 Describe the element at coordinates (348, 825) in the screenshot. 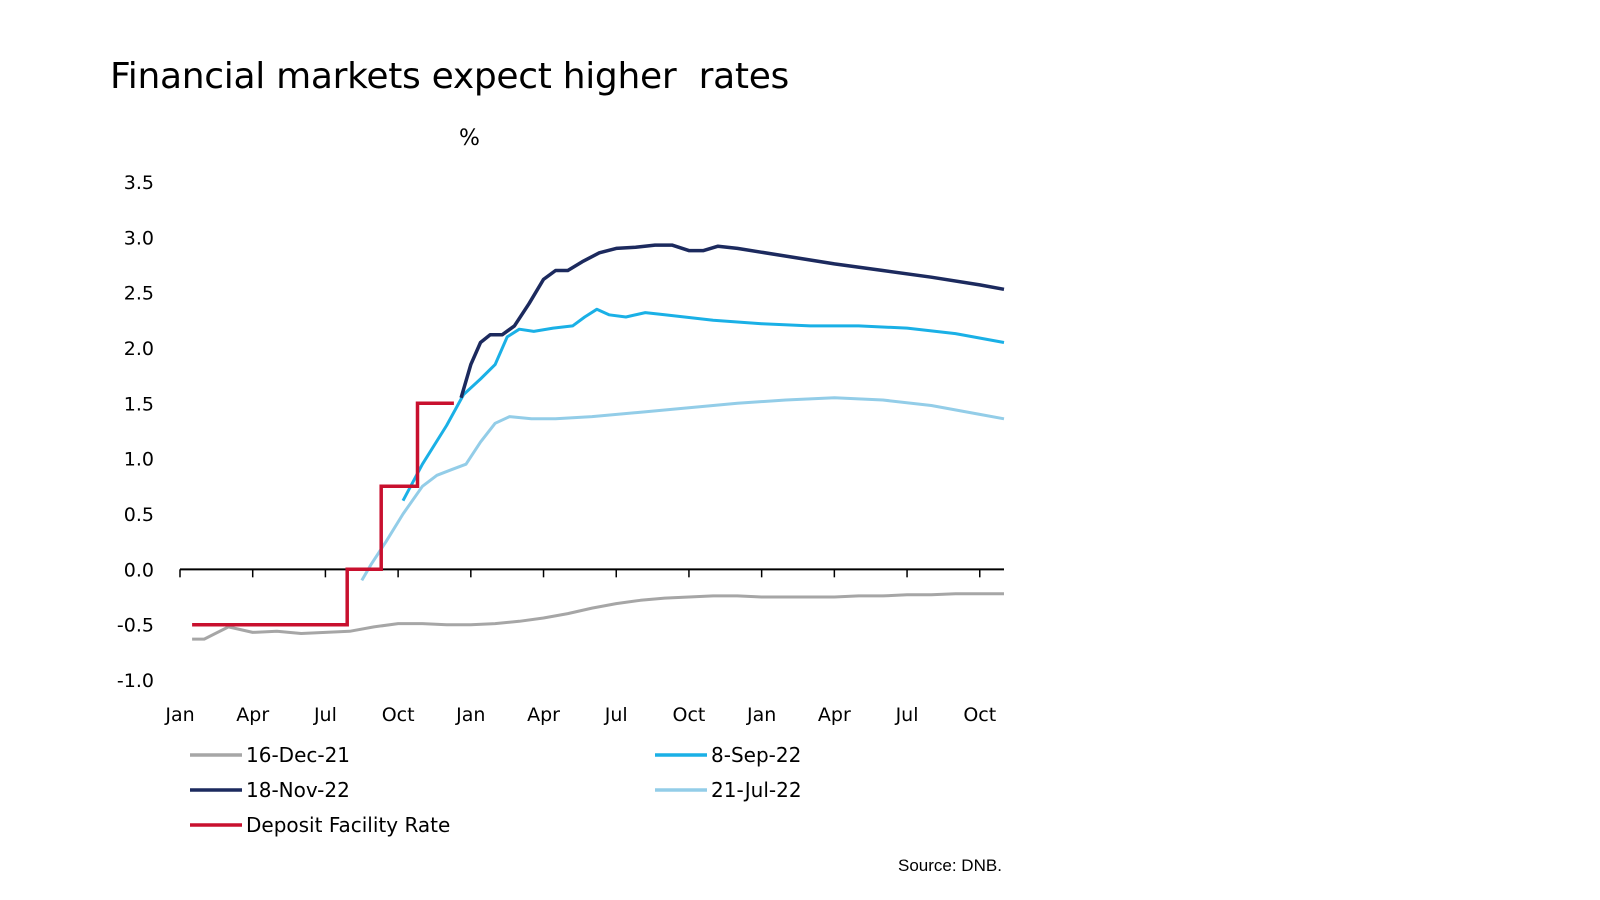

I see `legend-label: Deposit Facility Rate` at that location.